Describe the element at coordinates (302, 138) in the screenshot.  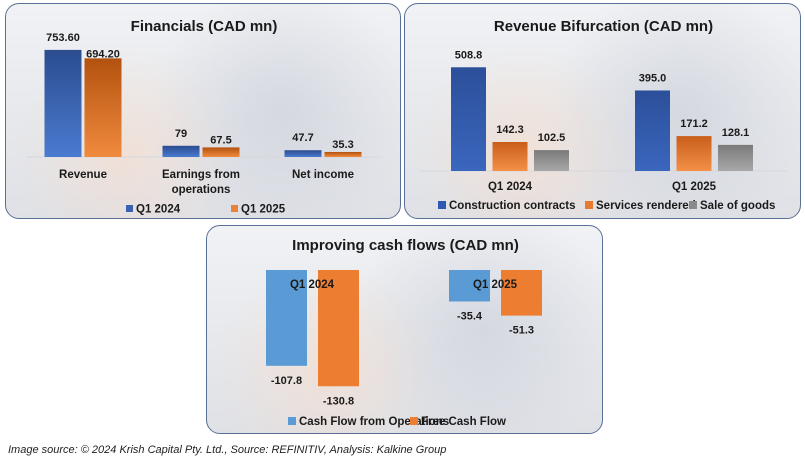
I see `data-label: 47.7` at that location.